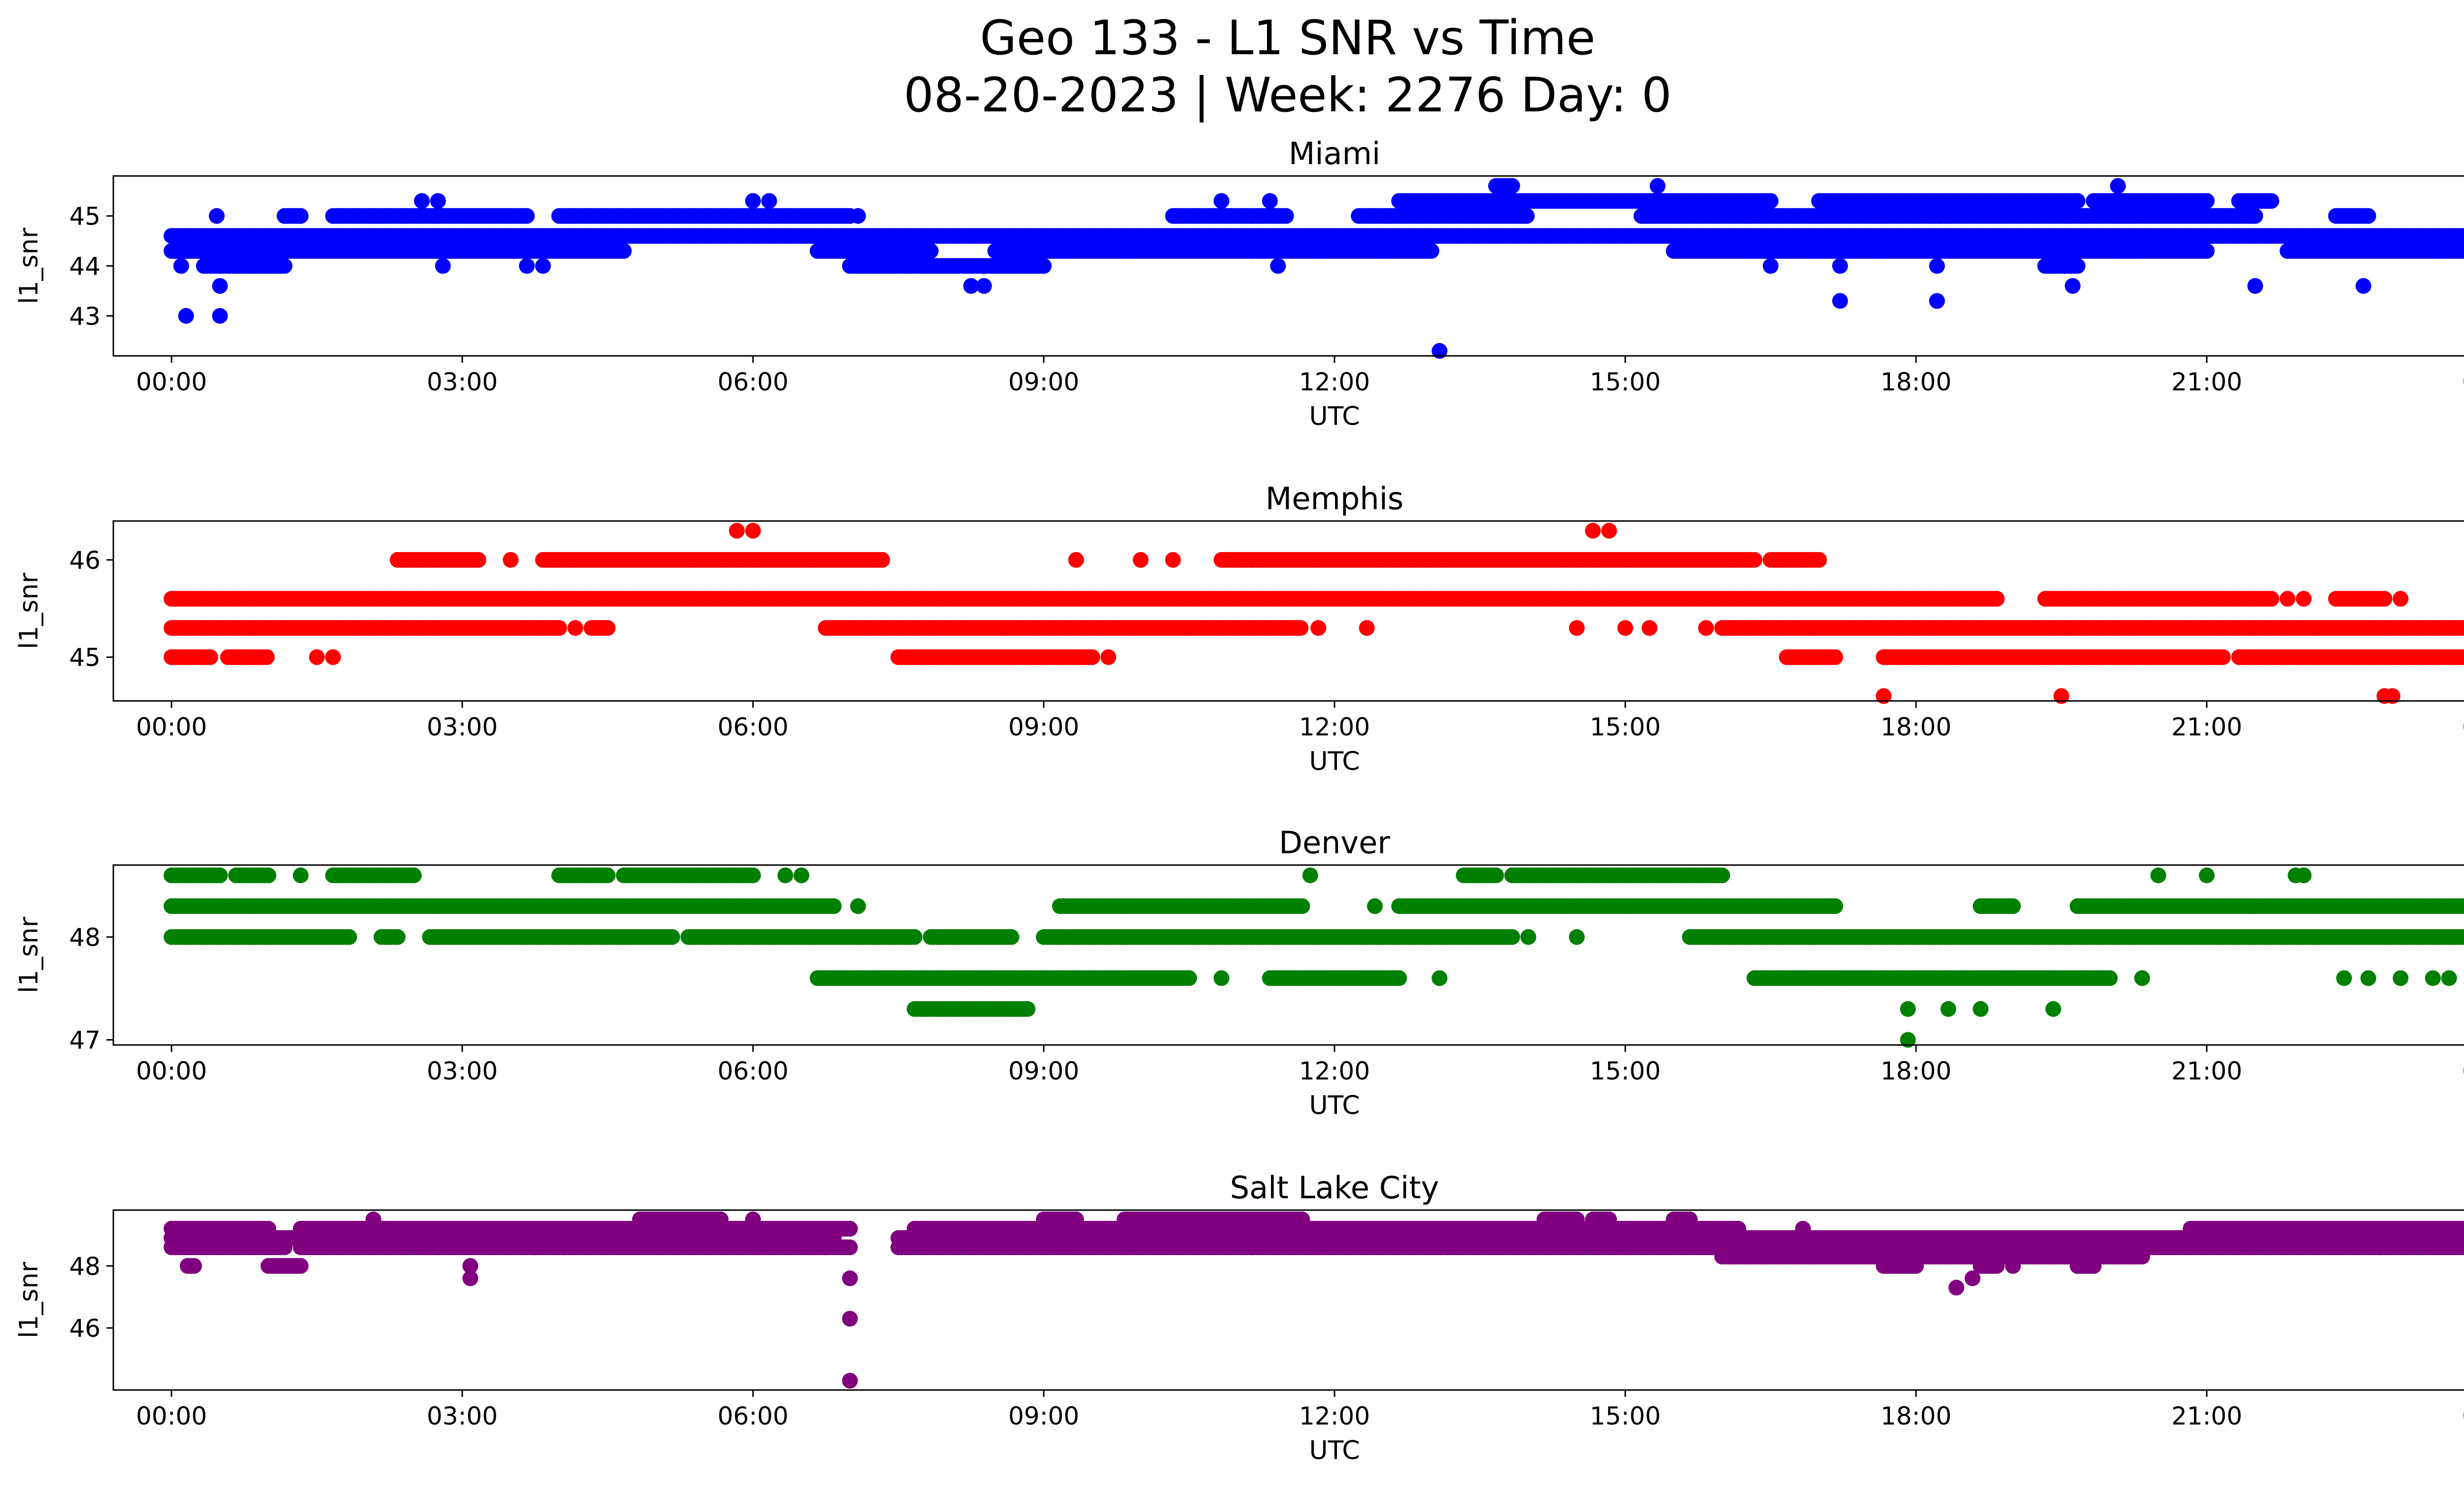  I want to click on y-tick-label: 44, so click(85, 266).